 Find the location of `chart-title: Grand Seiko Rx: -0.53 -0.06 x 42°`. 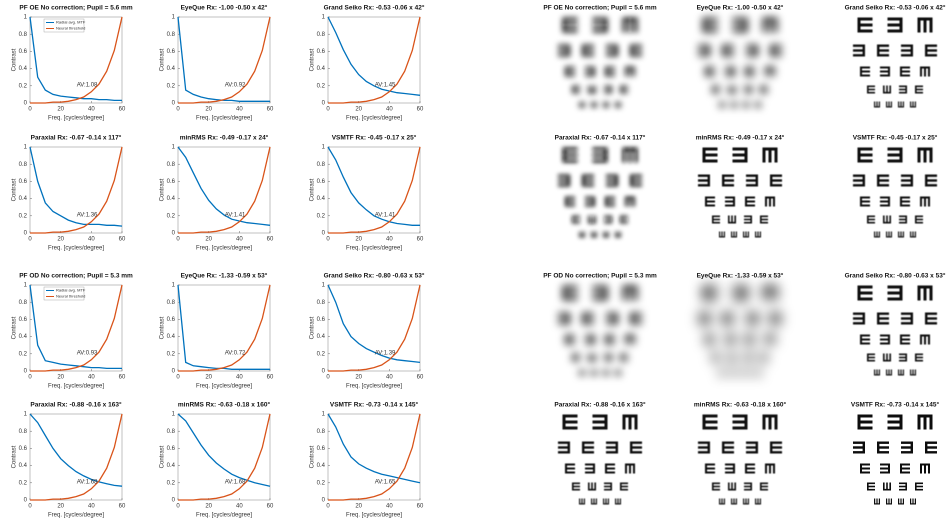

chart-title: Grand Seiko Rx: -0.53 -0.06 x 42° is located at coordinates (374, 8).